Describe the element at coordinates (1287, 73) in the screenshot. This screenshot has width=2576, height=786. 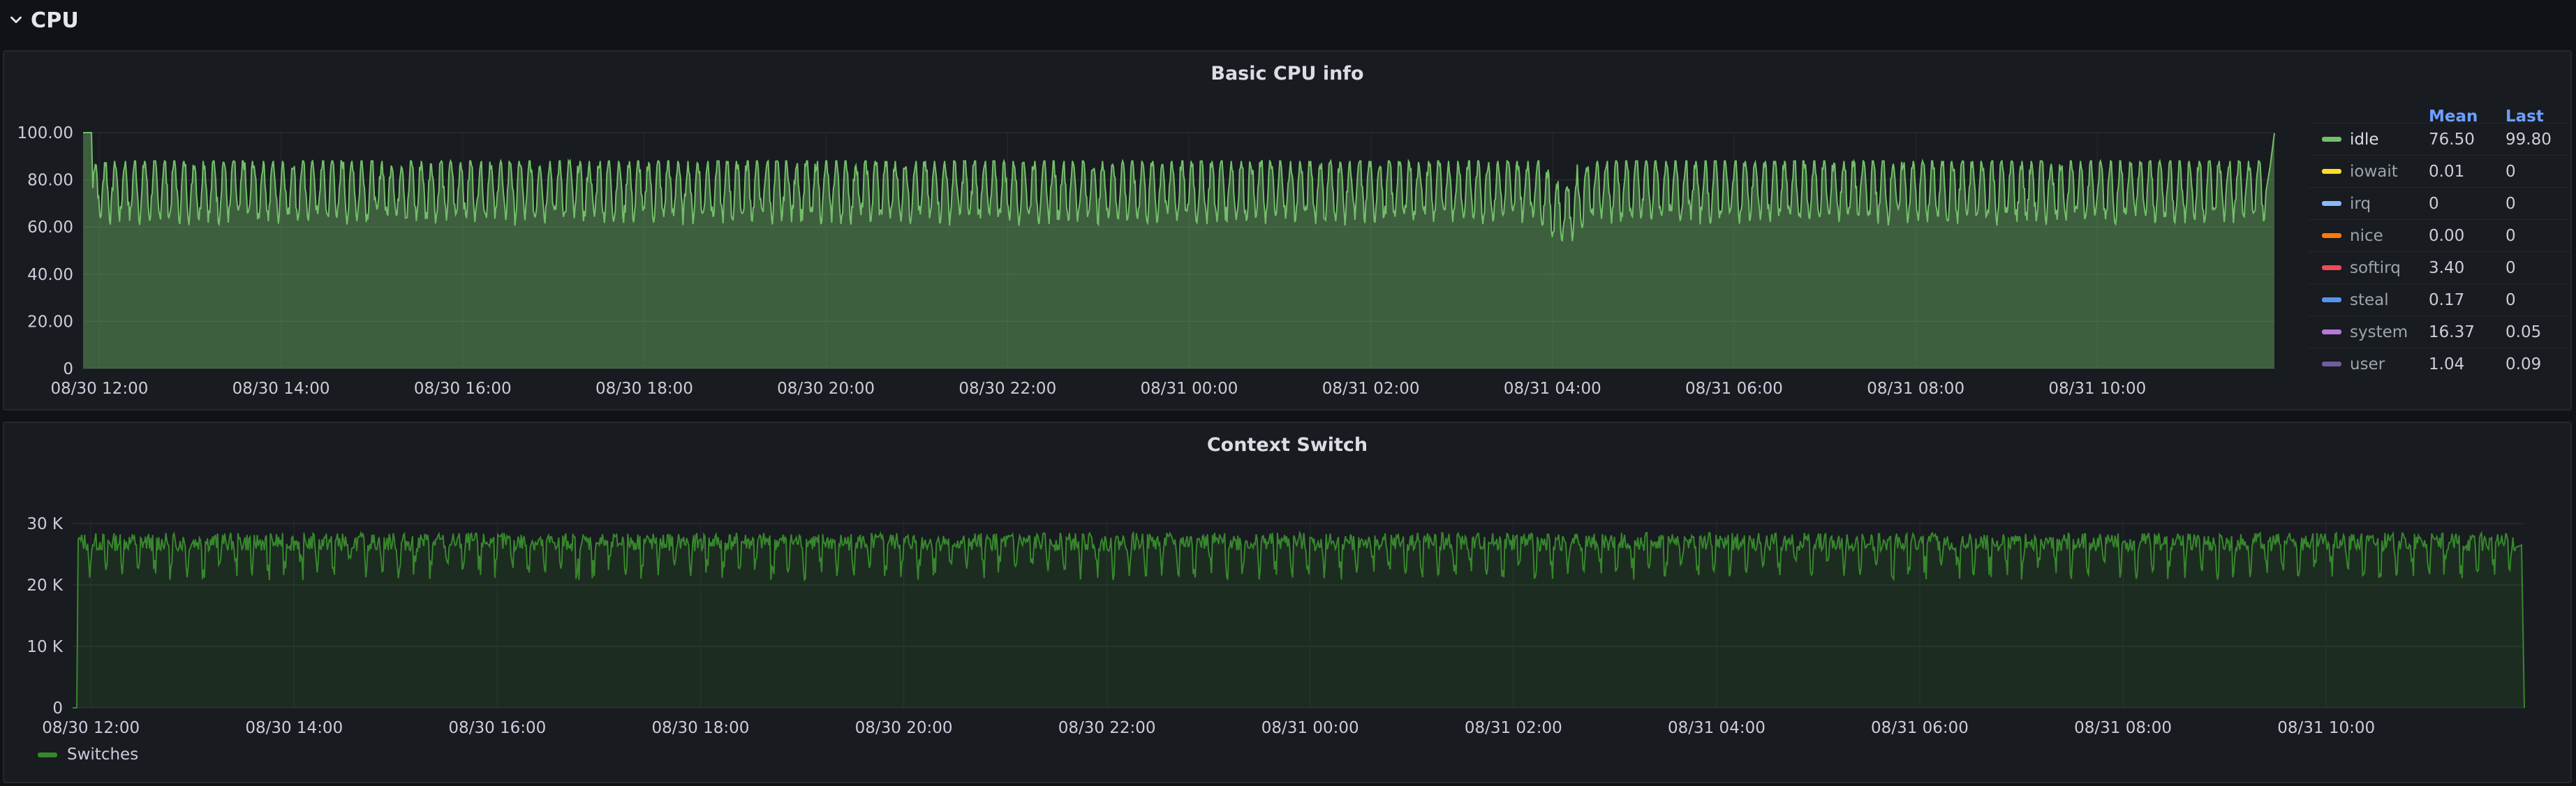
I see `panel-title: Basic CPU info` at that location.